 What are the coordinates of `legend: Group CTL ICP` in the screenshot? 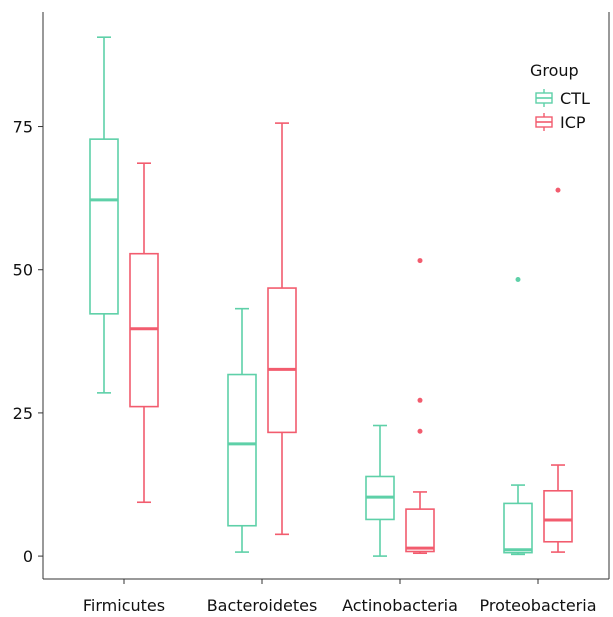 It's located at (560, 96).